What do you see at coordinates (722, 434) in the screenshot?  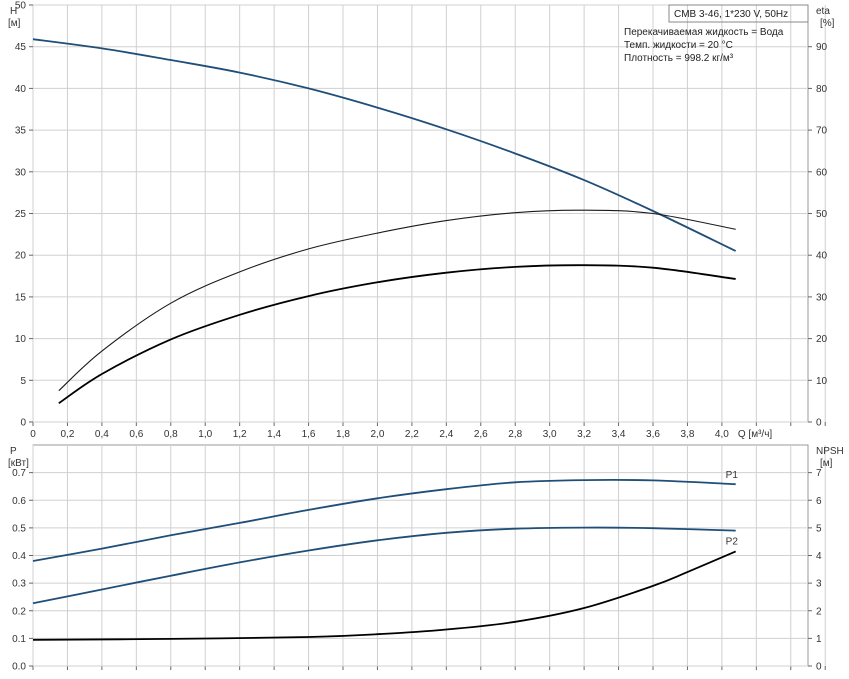 I see `x-tick-label: 4,0` at bounding box center [722, 434].